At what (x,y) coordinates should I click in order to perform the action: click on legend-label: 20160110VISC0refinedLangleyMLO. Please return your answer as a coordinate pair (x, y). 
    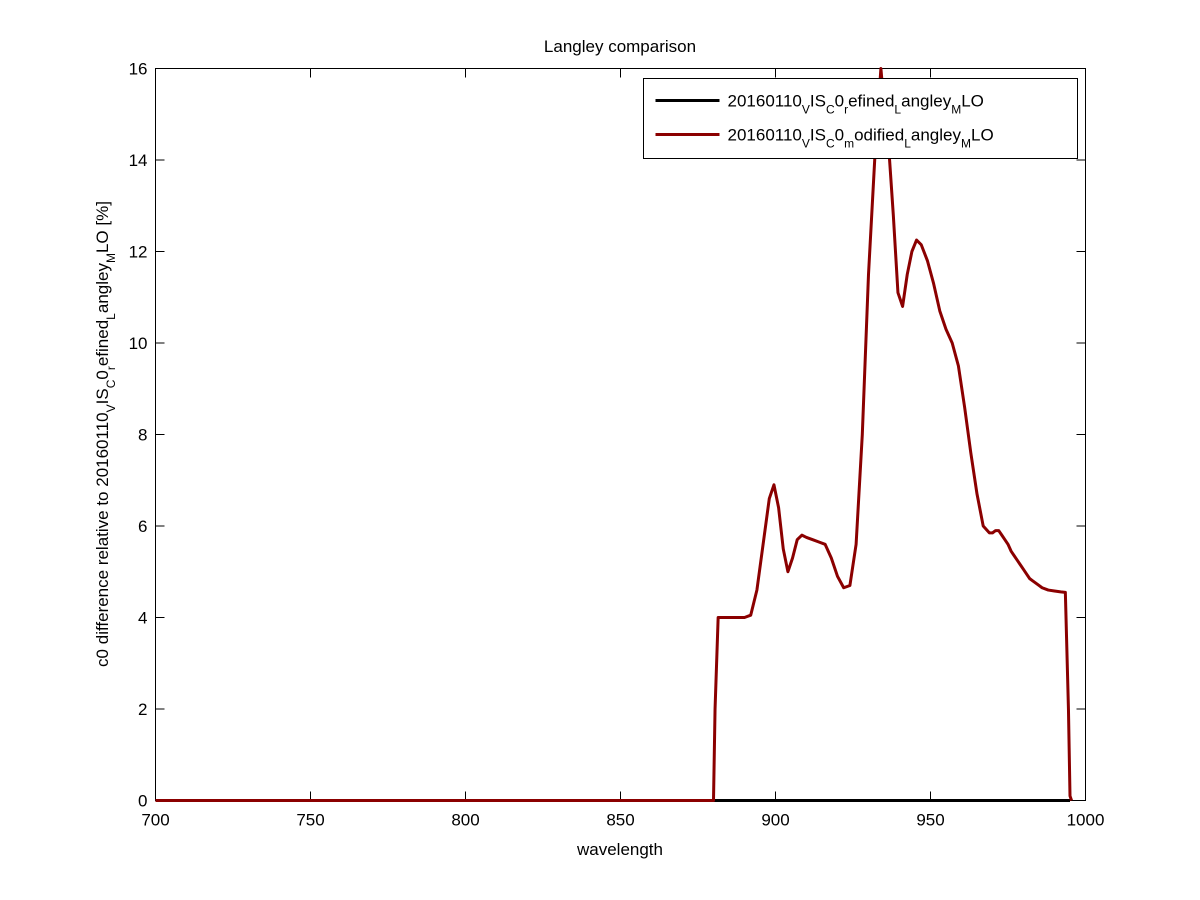
    Looking at the image, I should click on (856, 104).